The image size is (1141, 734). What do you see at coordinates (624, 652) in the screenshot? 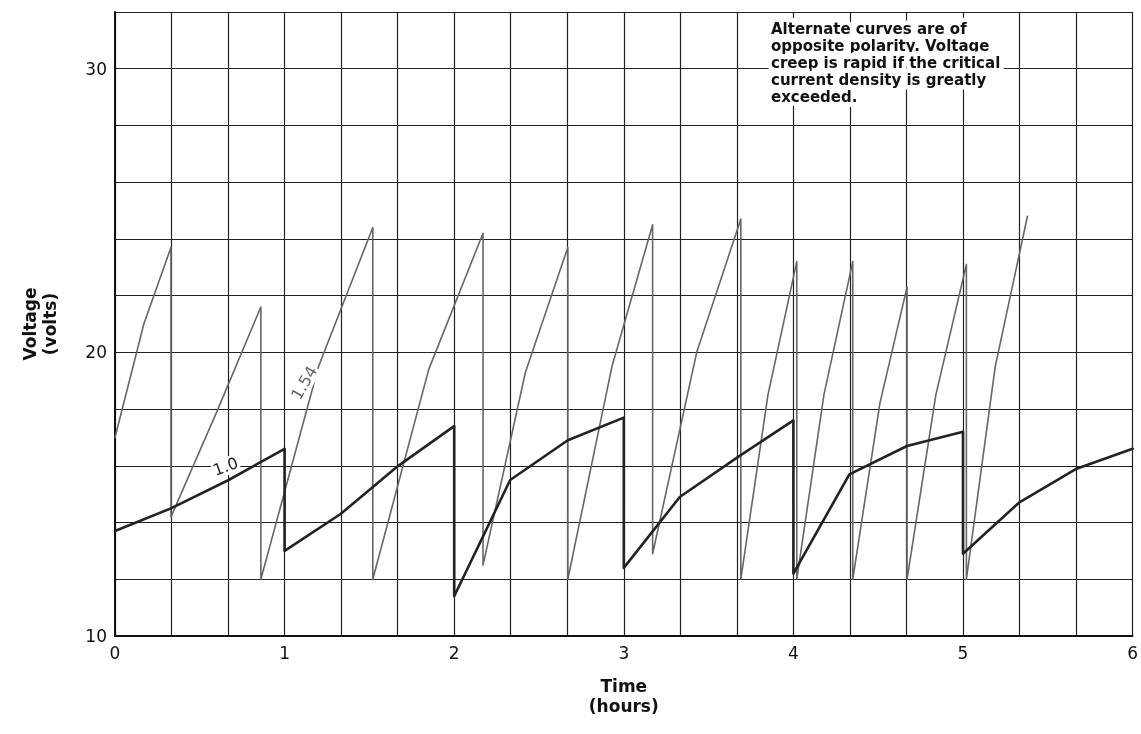
I see `x-tick-label: 3` at bounding box center [624, 652].